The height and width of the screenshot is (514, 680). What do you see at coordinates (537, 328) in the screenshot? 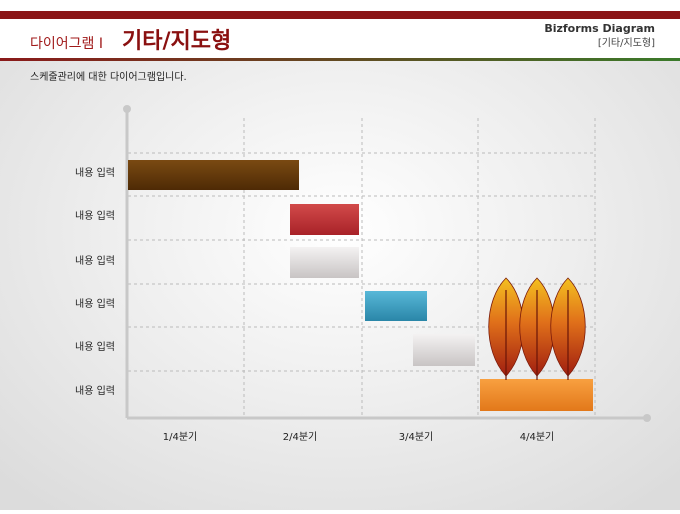
I see `trees` at bounding box center [537, 328].